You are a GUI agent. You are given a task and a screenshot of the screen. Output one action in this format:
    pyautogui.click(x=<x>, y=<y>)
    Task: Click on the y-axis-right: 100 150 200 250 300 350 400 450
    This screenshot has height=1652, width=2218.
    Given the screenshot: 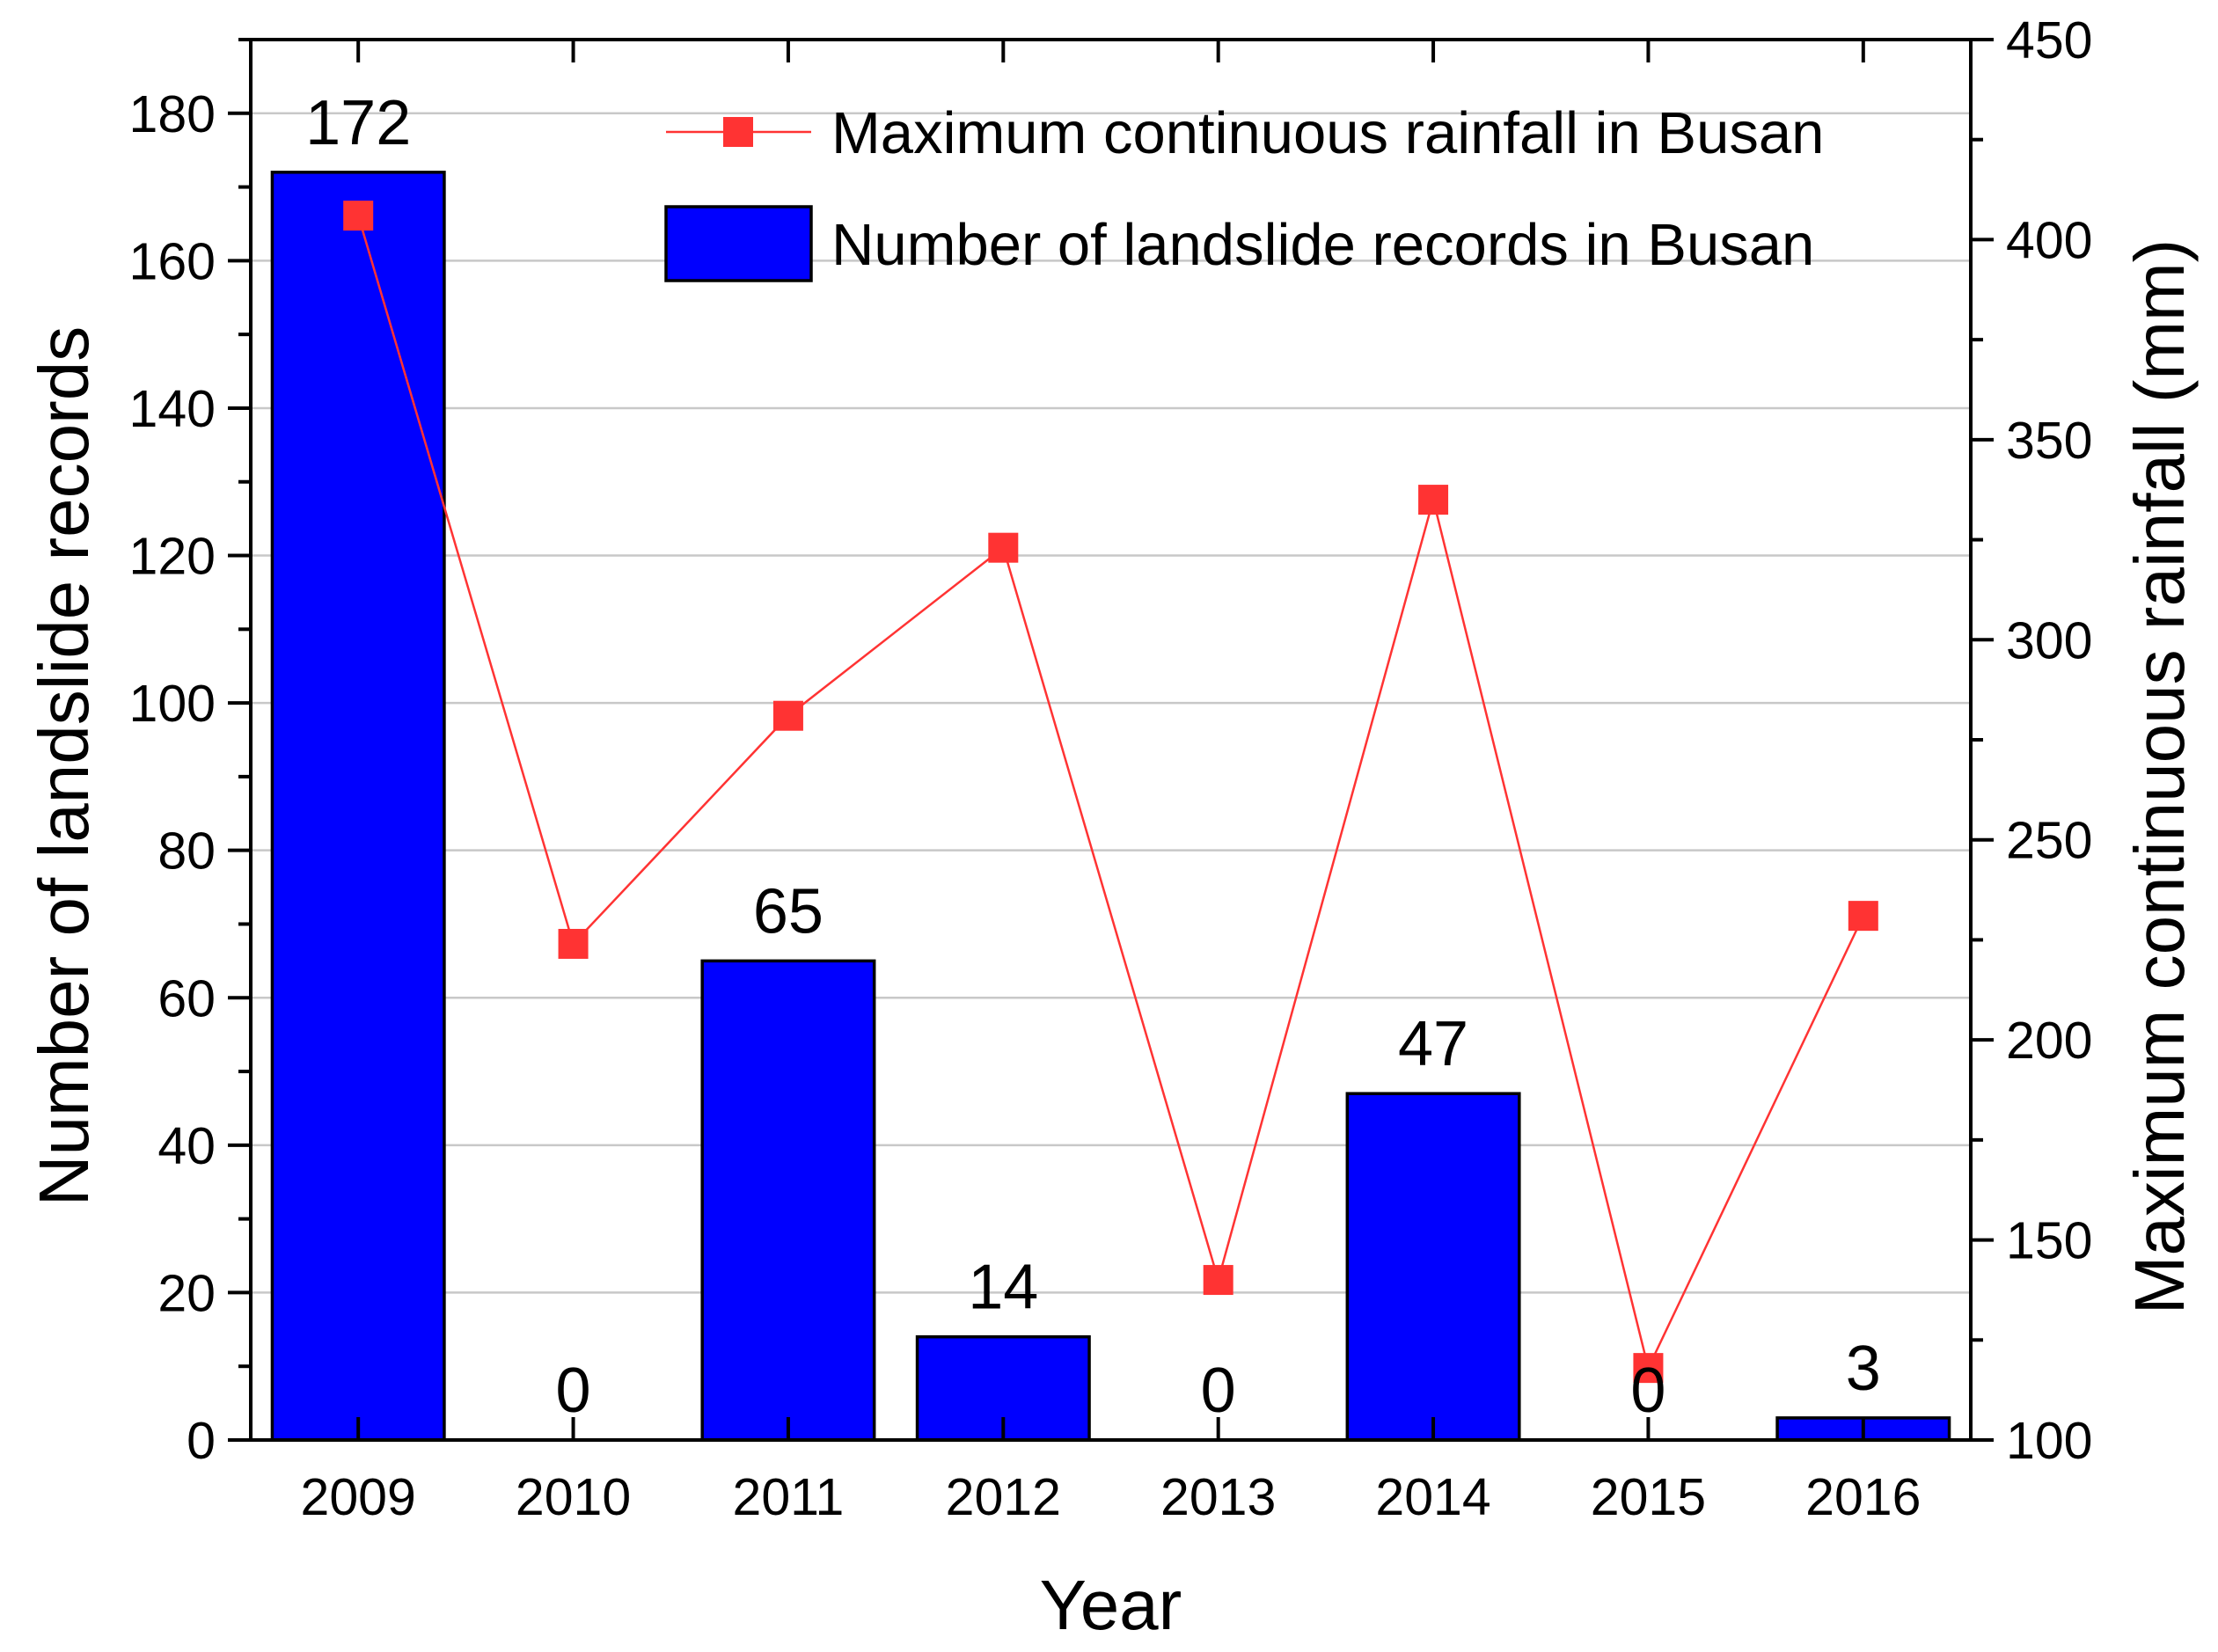 What is the action you would take?
    pyautogui.click(x=2031, y=740)
    